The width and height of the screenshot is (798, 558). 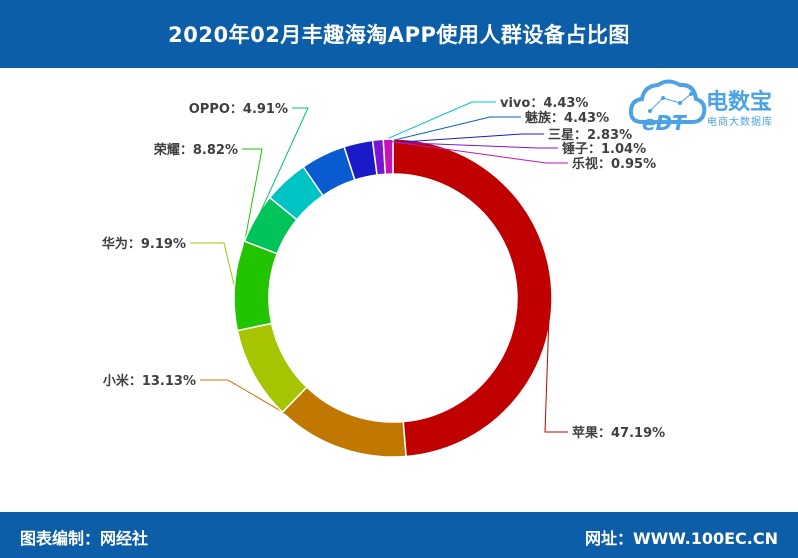 What do you see at coordinates (478, 152) in the screenshot?
I see `leader-line-乐视` at bounding box center [478, 152].